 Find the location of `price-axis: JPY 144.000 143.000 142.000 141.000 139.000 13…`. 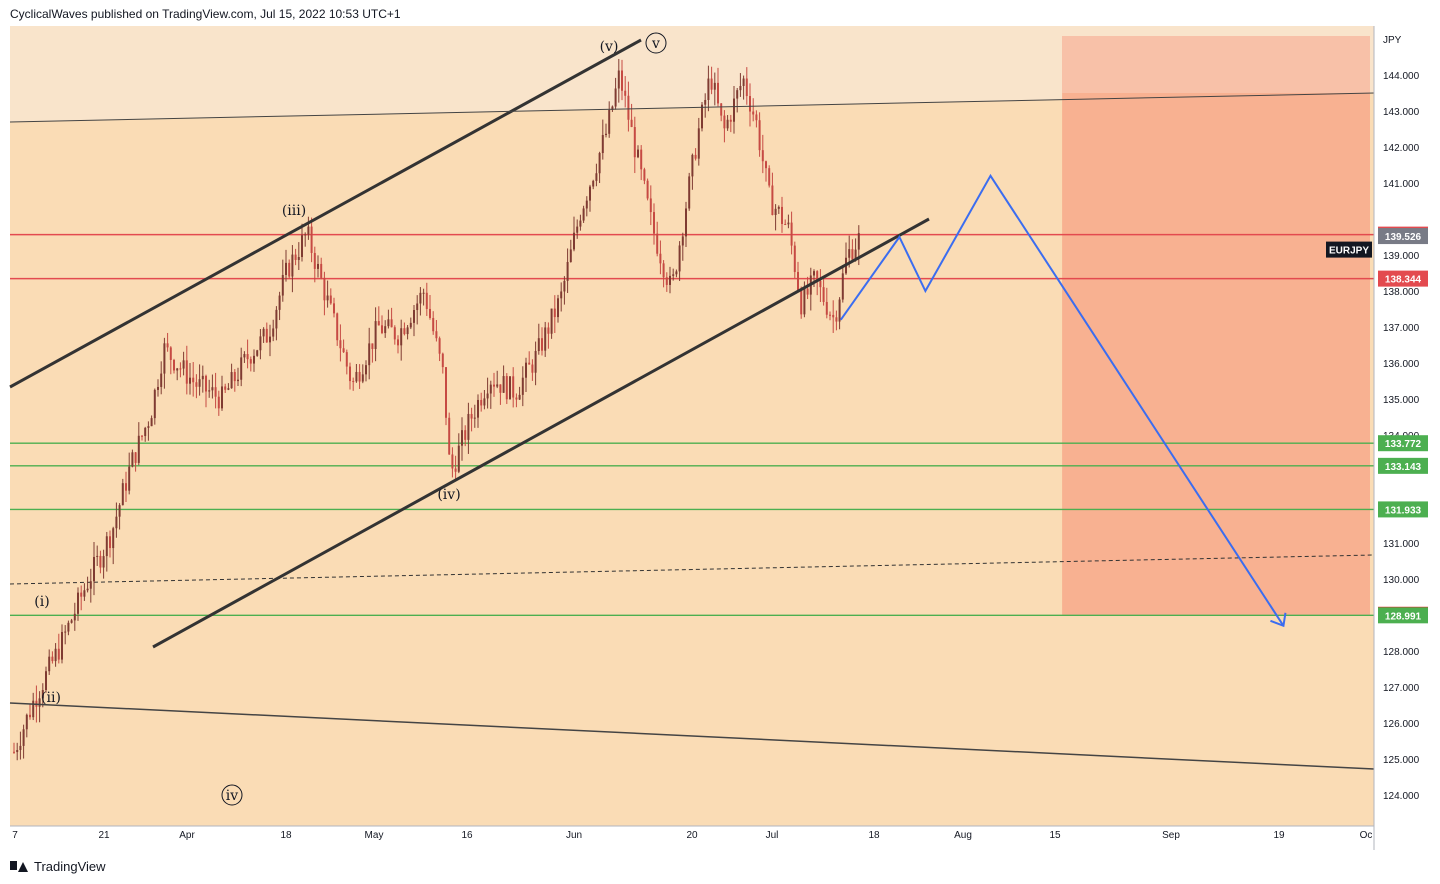

price-axis: JPY 144.000 143.000 142.000 141.000 139.000 13… is located at coordinates (1383, 438).